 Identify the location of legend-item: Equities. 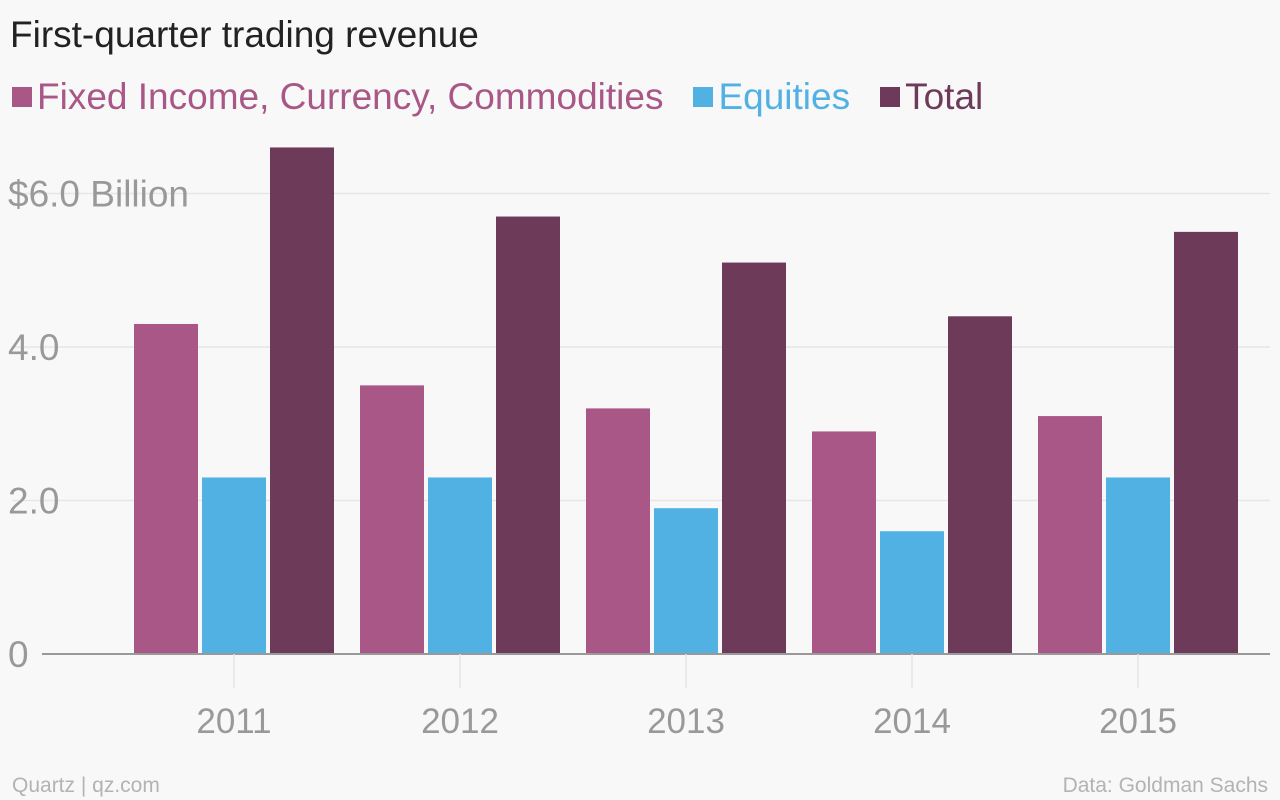
(771, 97).